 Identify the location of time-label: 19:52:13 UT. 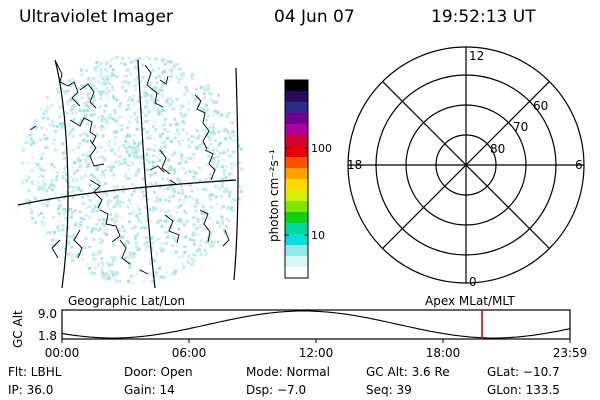
(483, 17).